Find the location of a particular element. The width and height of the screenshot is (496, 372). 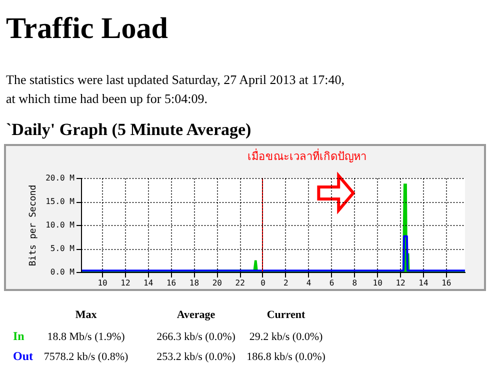

y-tick-label: 15.0 M is located at coordinates (60, 201).